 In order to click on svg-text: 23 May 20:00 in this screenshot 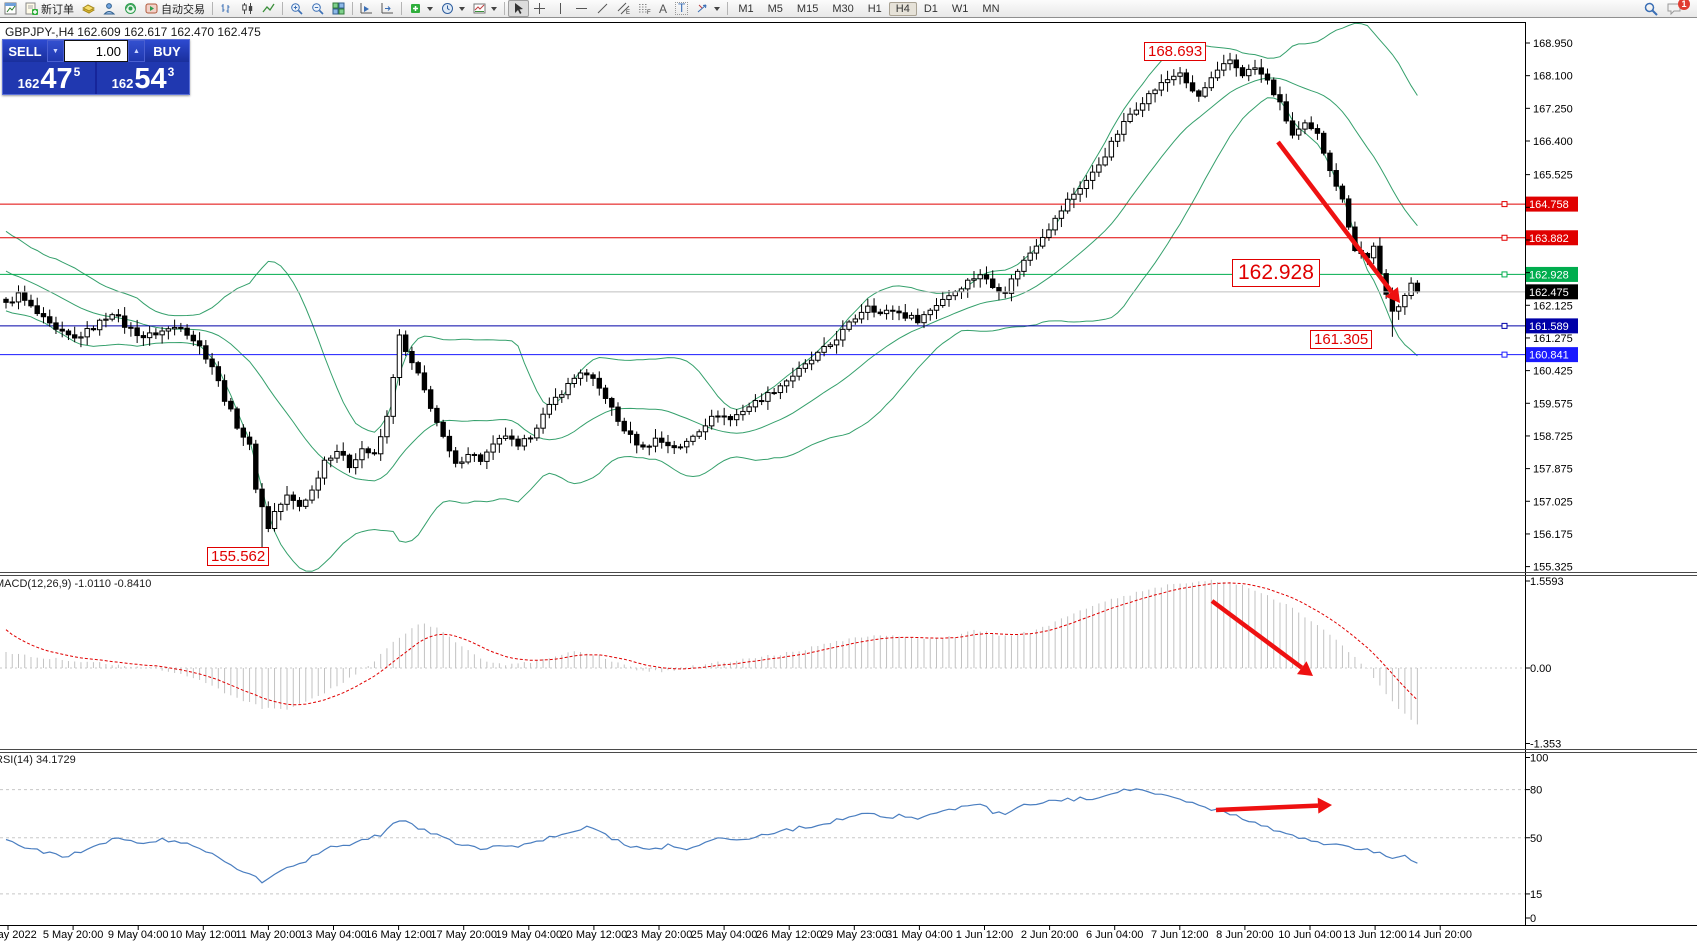, I will do `click(659, 935)`.